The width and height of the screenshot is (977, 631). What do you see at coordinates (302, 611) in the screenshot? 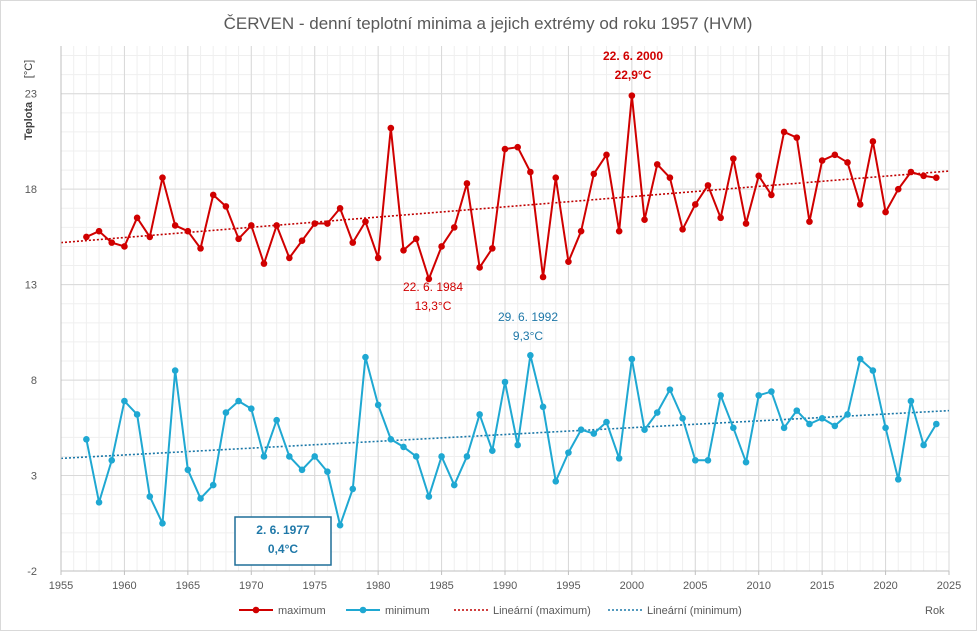
I see `legend-label: maximum` at bounding box center [302, 611].